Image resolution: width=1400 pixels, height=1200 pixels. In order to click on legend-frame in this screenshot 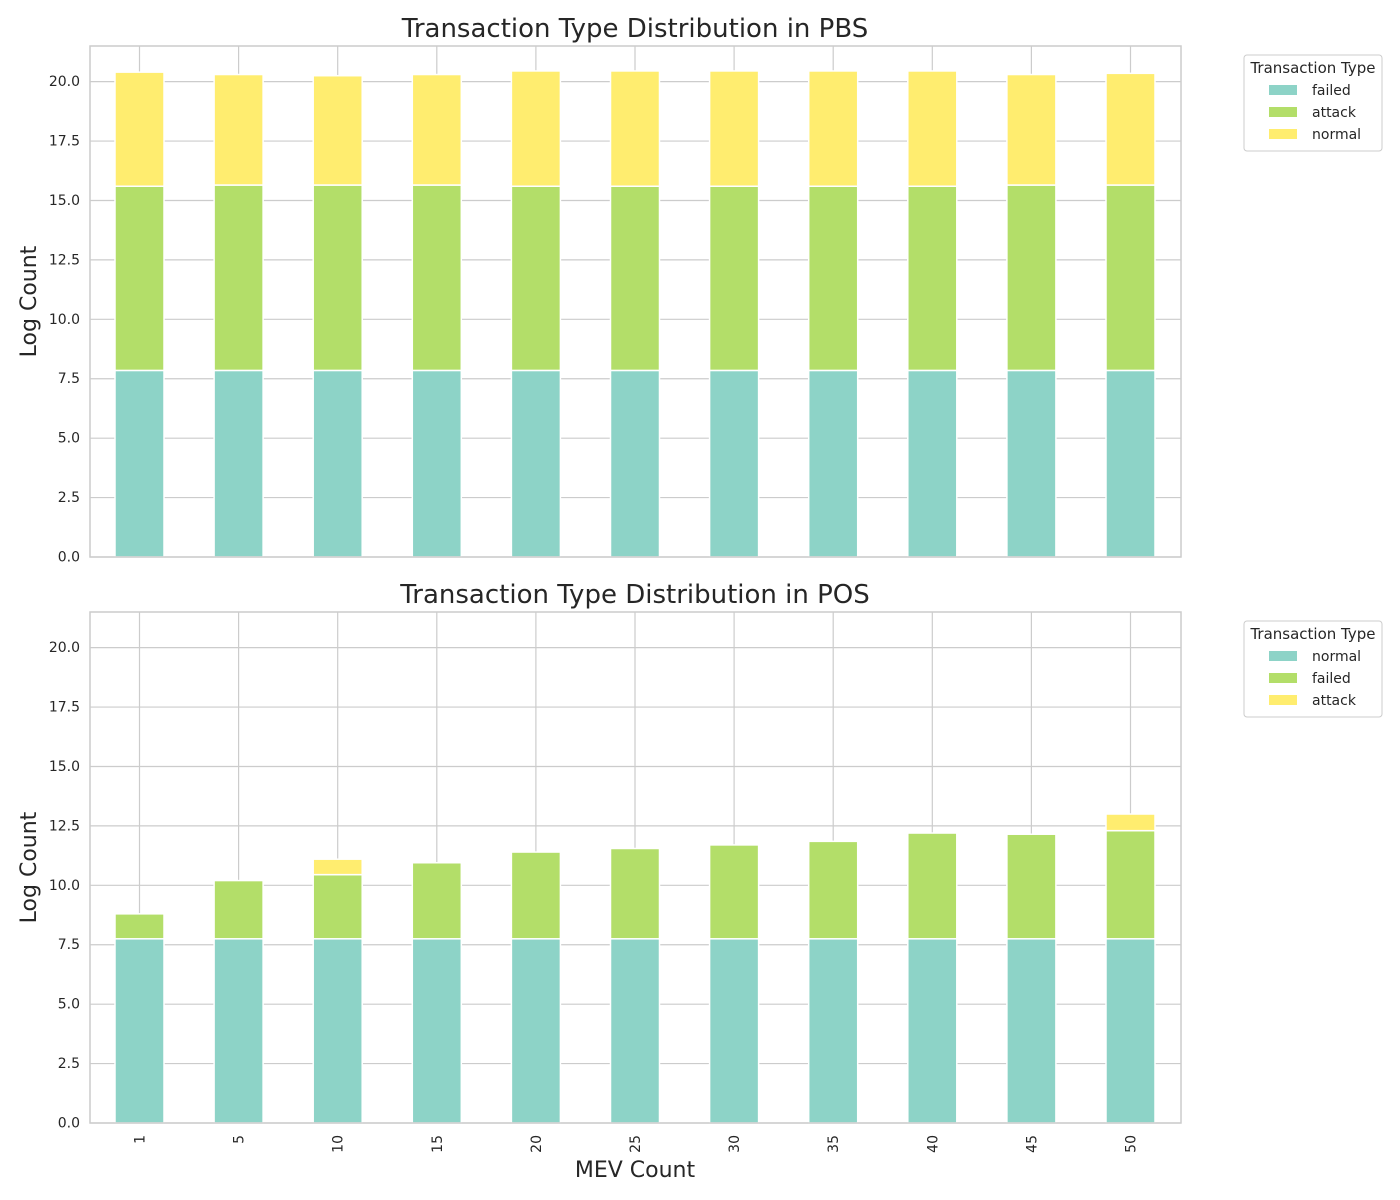, I will do `click(1313, 103)`.